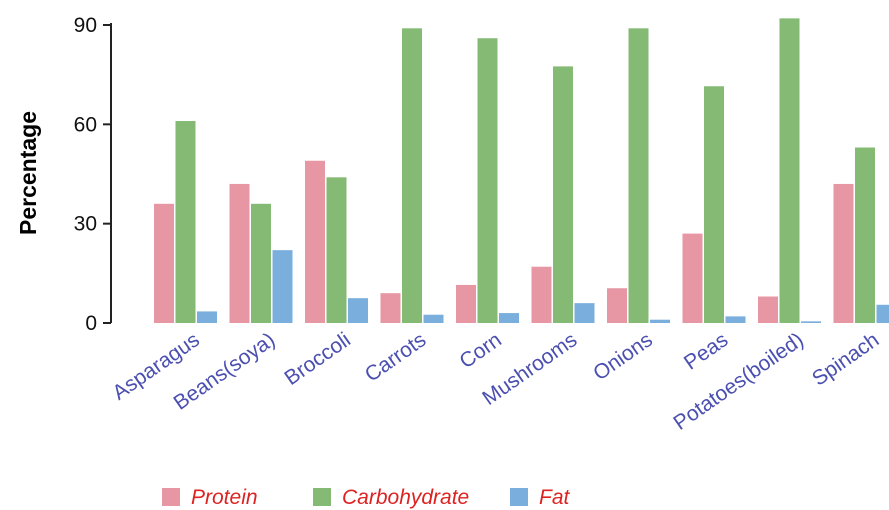 This screenshot has height=510, width=889. Describe the element at coordinates (617, 305) in the screenshot. I see `bar-protein-onions` at that location.